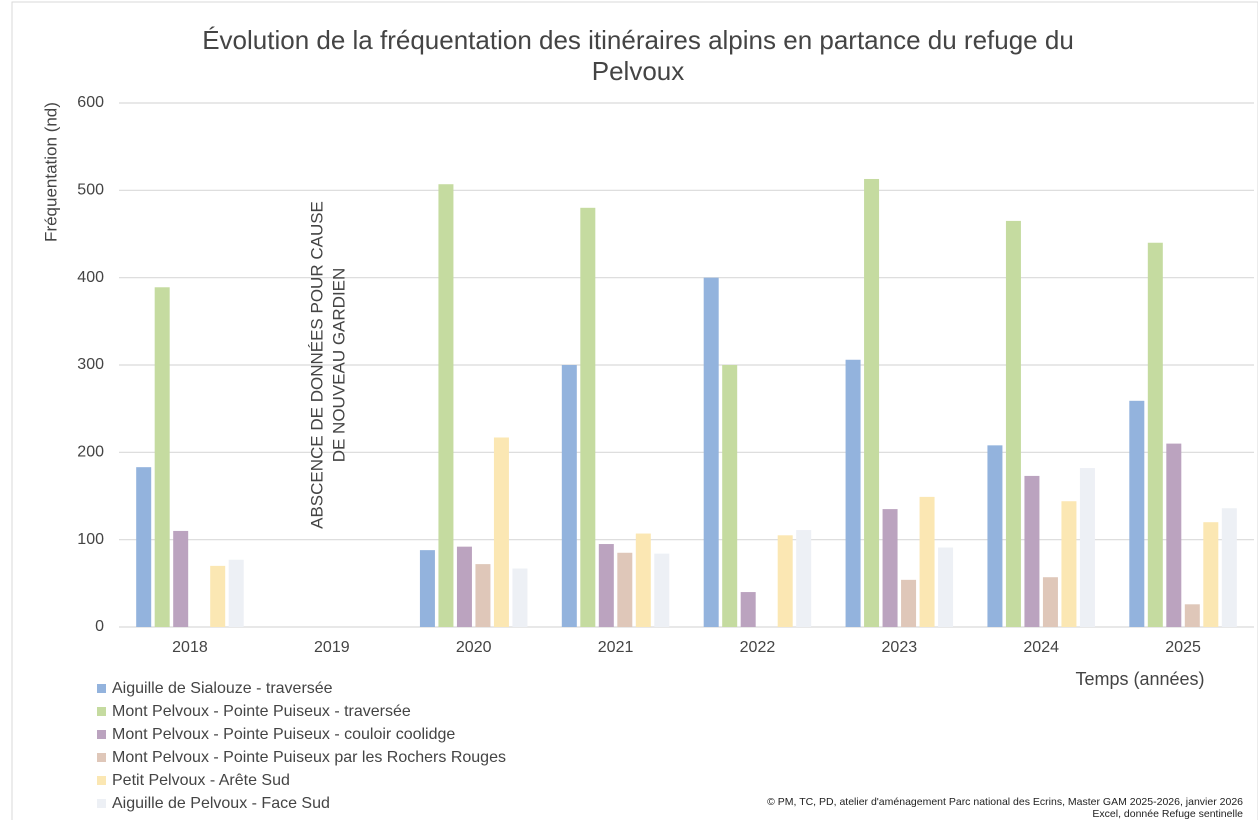 The height and width of the screenshot is (820, 1258). What do you see at coordinates (190, 647) in the screenshot?
I see `x-tick-label: 2018` at bounding box center [190, 647].